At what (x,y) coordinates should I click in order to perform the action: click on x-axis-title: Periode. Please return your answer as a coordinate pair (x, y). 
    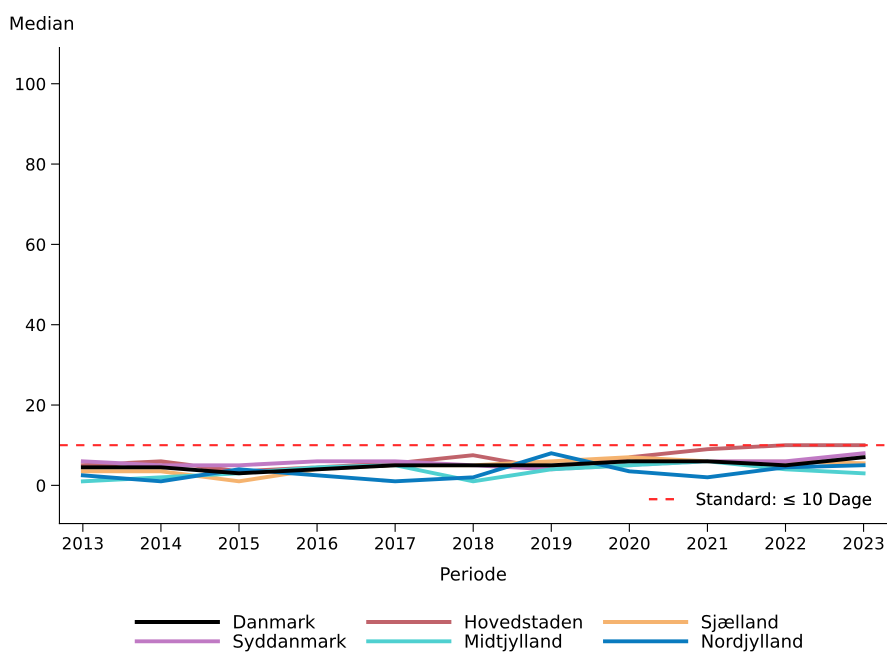
    Looking at the image, I should click on (473, 573).